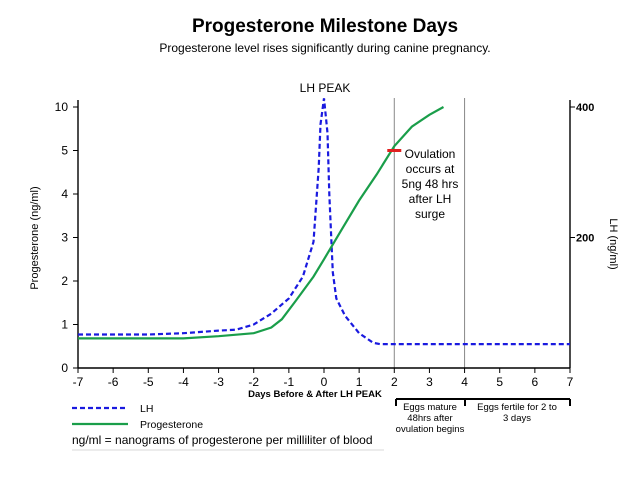 The height and width of the screenshot is (479, 640). What do you see at coordinates (430, 199) in the screenshot?
I see `ovulation-label-line-4: after LH` at bounding box center [430, 199].